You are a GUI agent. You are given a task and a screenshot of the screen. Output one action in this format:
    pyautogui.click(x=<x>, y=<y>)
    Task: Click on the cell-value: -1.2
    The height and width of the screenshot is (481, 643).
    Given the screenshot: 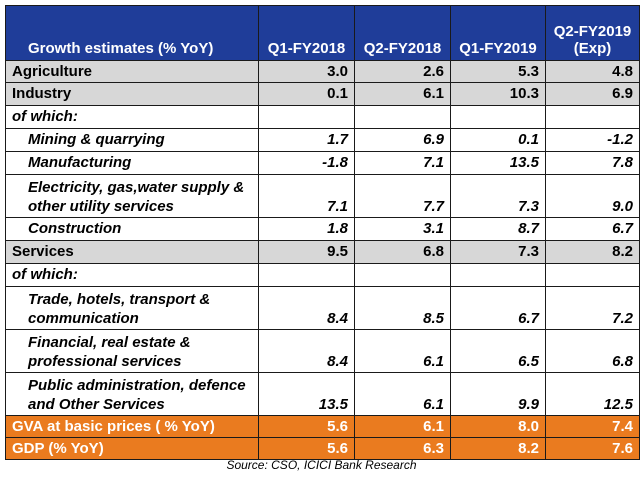 What is the action you would take?
    pyautogui.click(x=592, y=140)
    